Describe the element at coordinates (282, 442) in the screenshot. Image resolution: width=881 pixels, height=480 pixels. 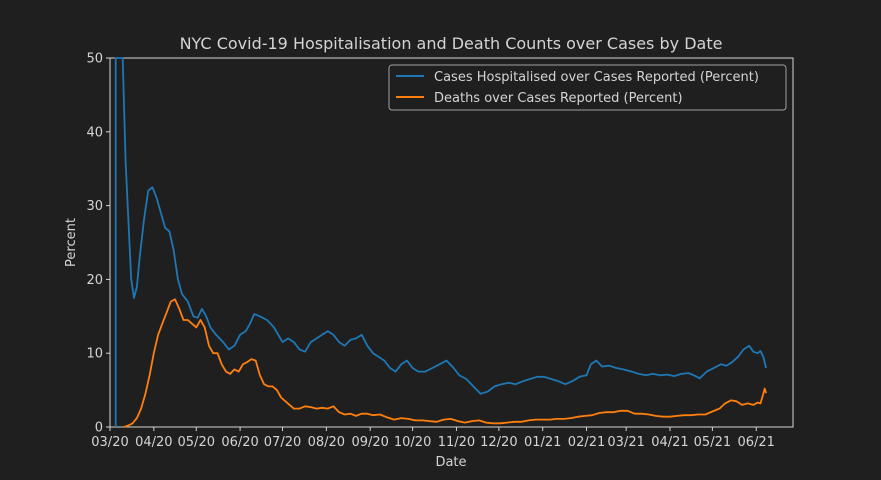
I see `x-tick-label: 07/20` at that location.